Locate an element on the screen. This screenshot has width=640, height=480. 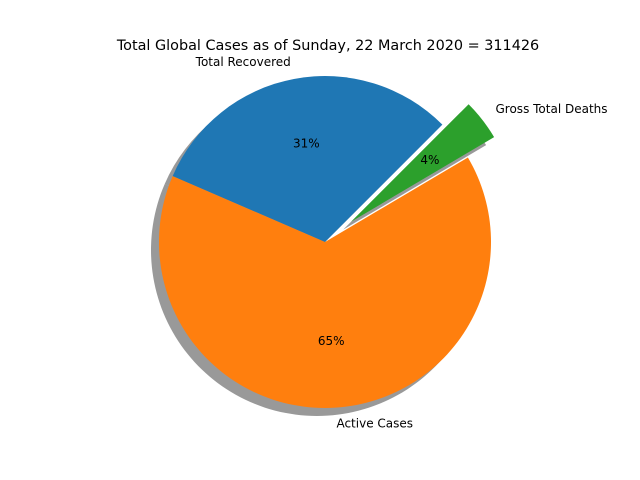
slice-percent-gross-total-deaths: 4% is located at coordinates (429, 160).